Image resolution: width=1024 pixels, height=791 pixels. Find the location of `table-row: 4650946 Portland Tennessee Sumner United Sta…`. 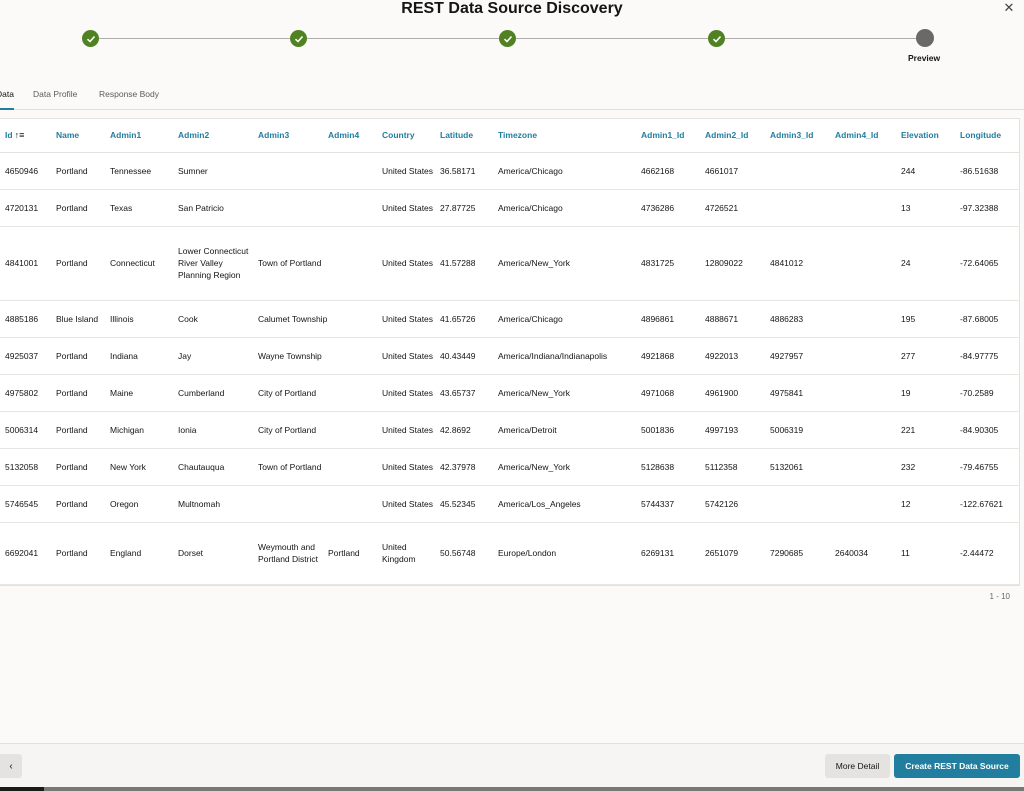

table-row: 4650946 Portland Tennessee Sumner United Sta… is located at coordinates (509, 171).